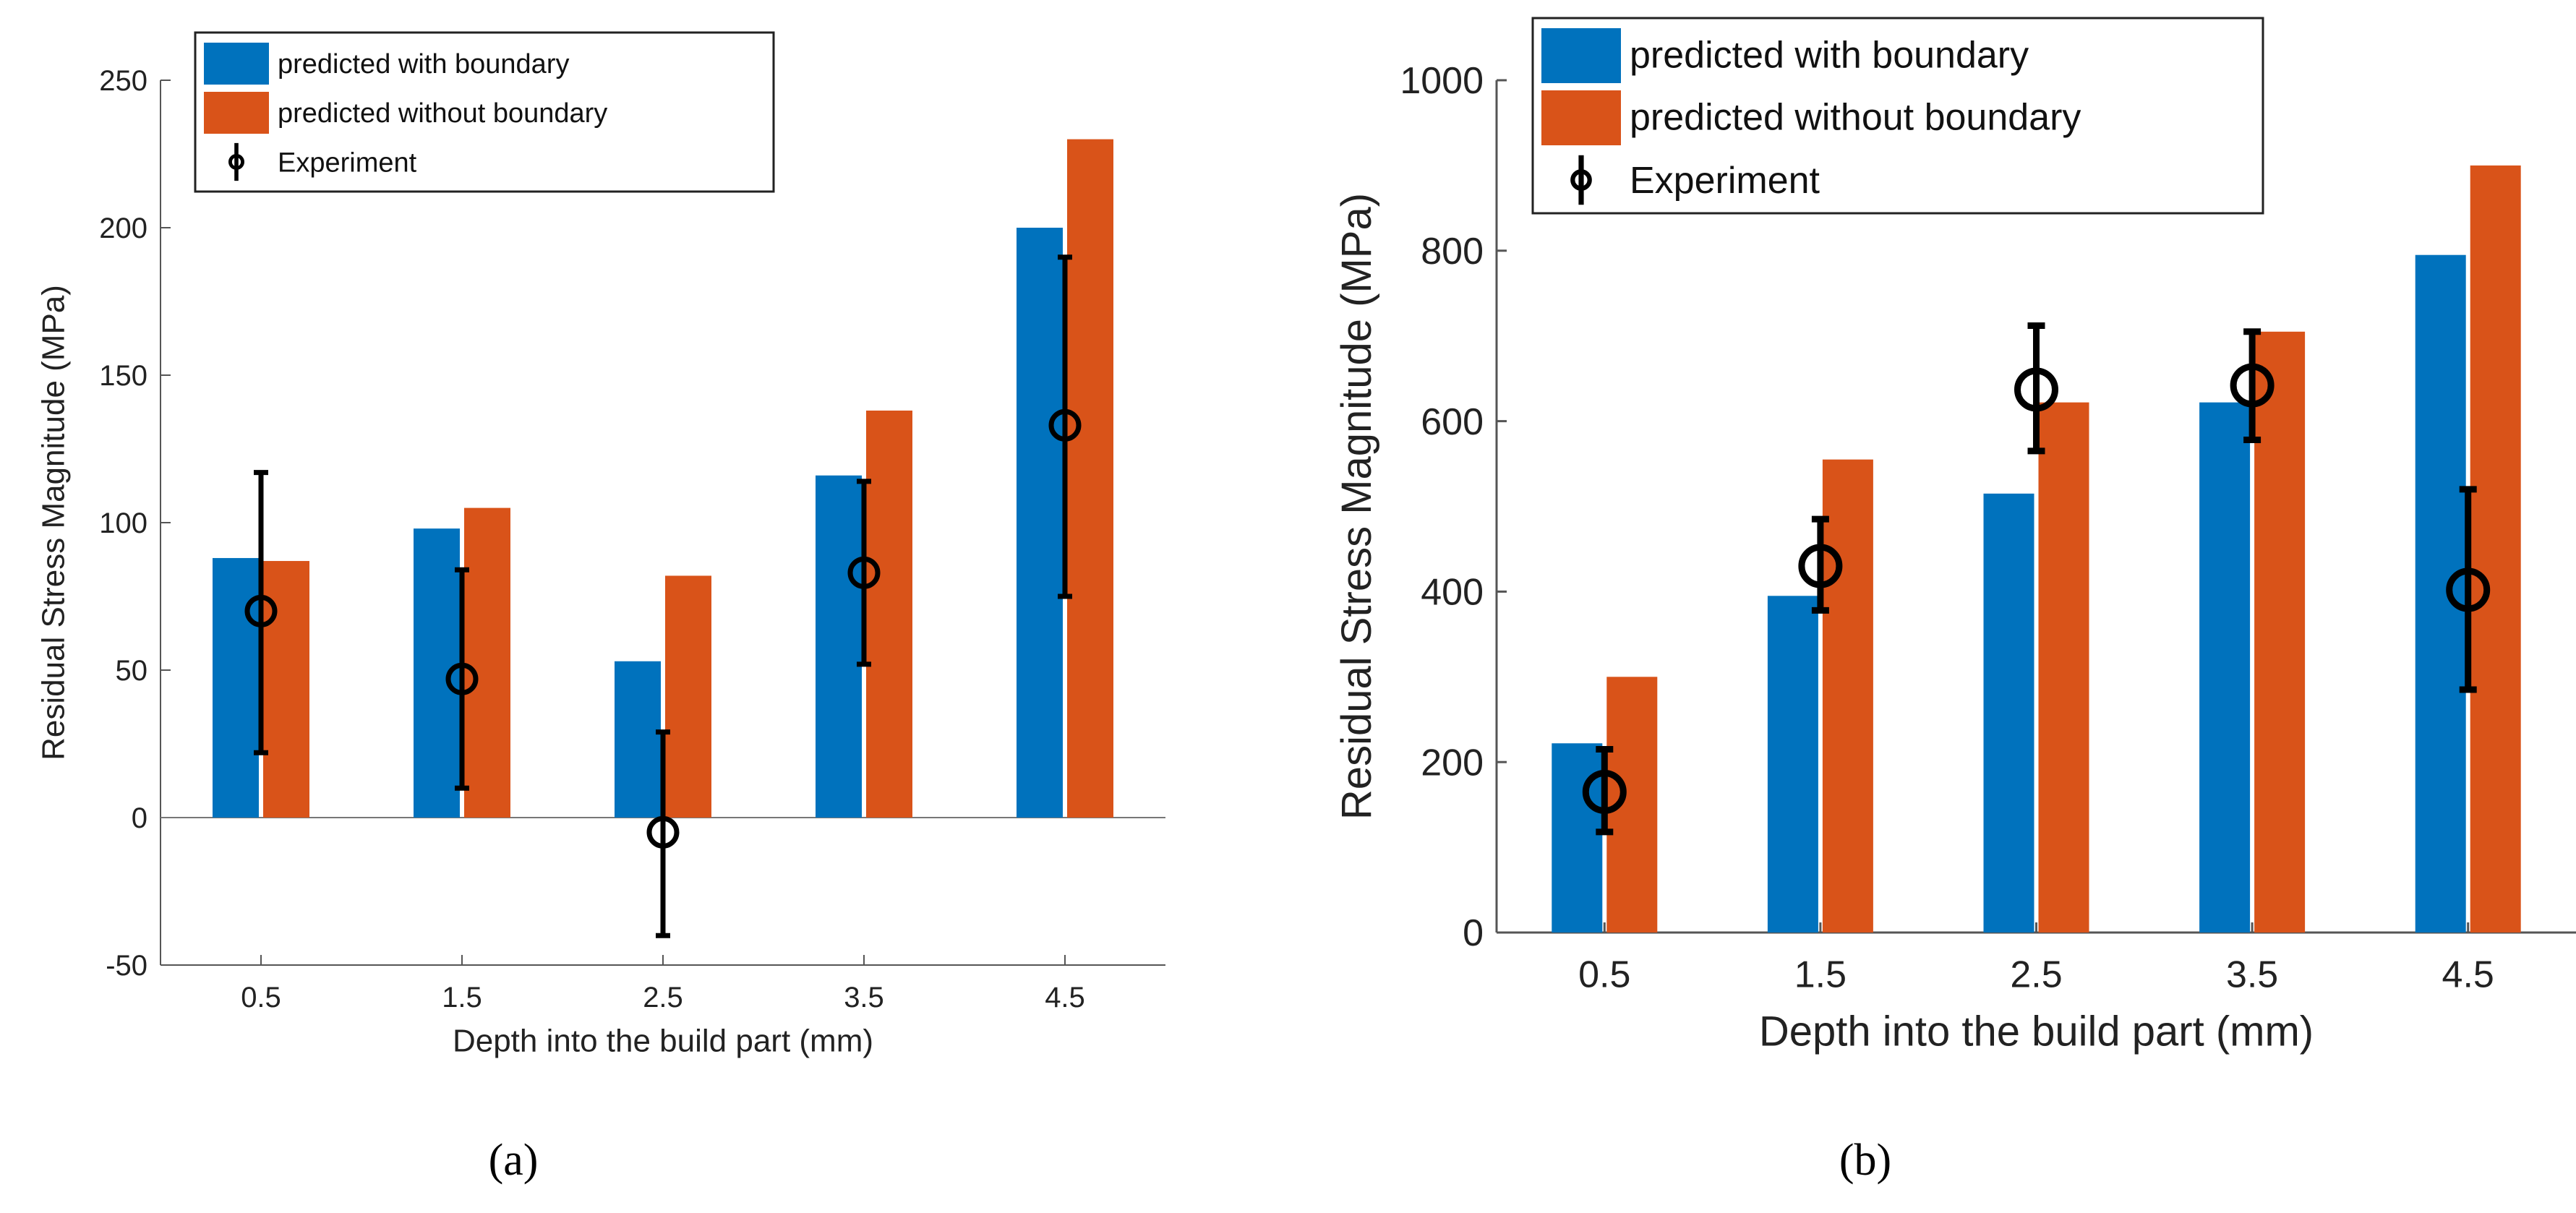 This screenshot has width=2576, height=1213. I want to click on panel-caption: (a), so click(514, 1160).